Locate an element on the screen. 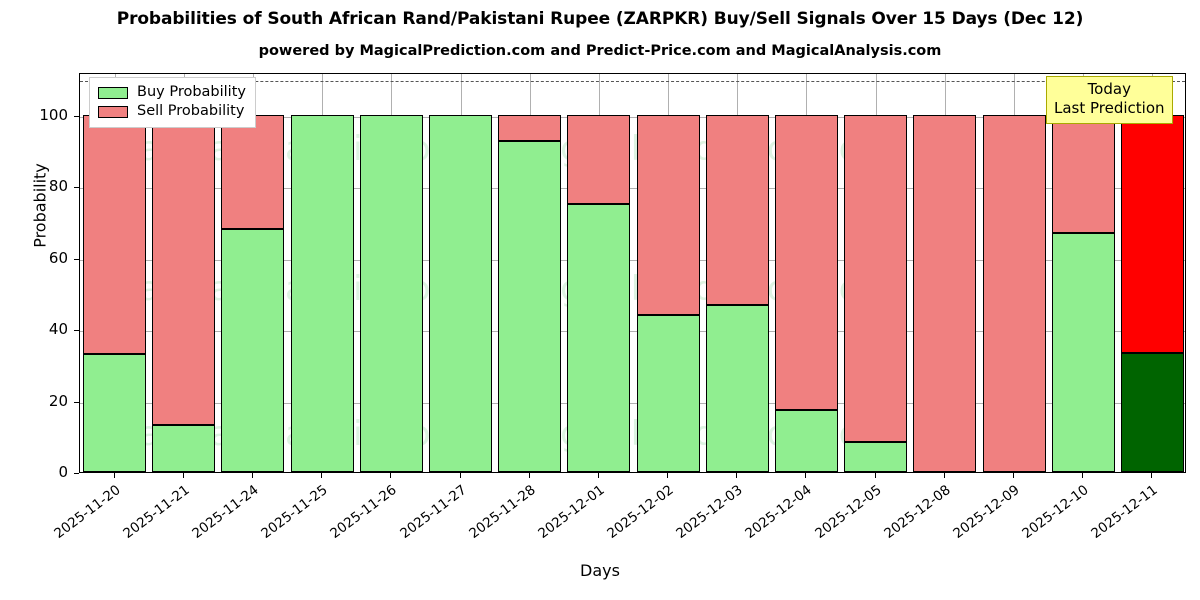 The image size is (1200, 600). legend-label-sell: Sell Probability is located at coordinates (191, 111).